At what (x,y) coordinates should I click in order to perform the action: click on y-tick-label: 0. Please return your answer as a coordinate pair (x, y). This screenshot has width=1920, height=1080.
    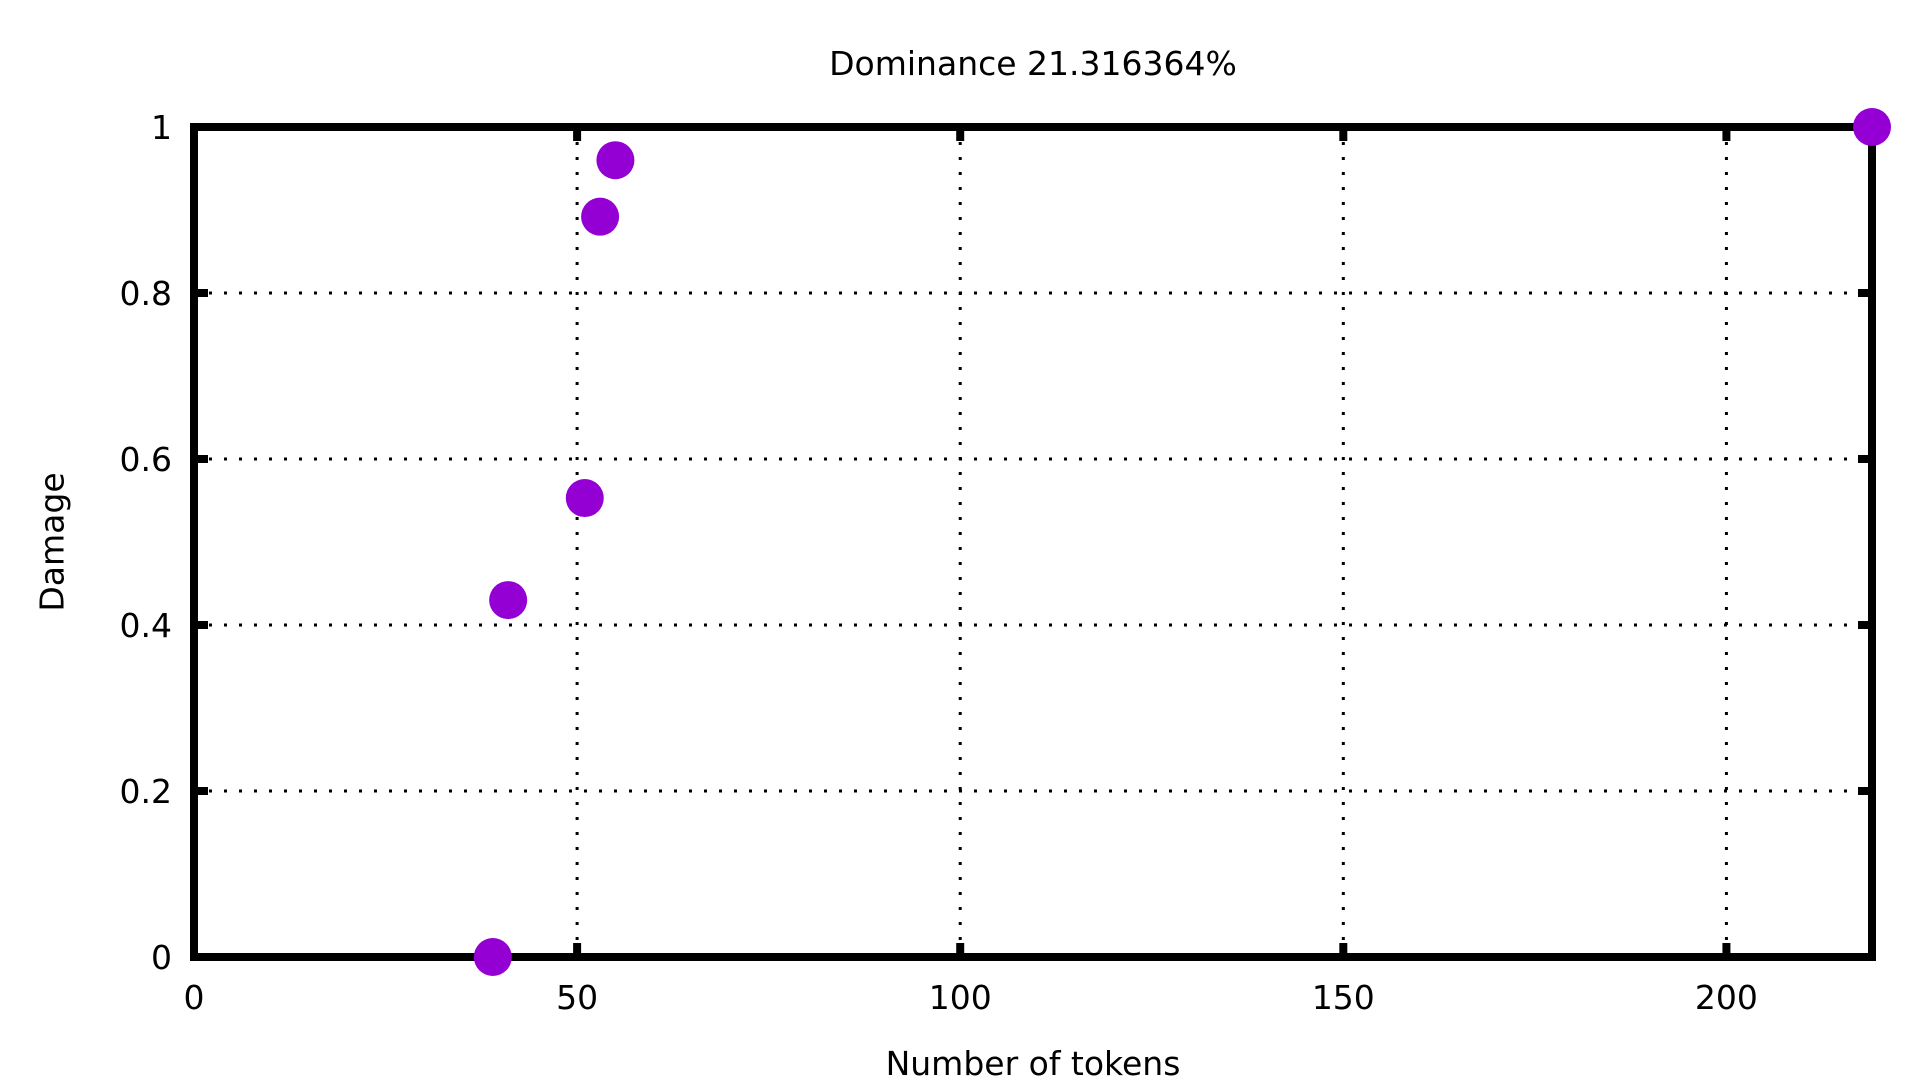
    Looking at the image, I should click on (161, 957).